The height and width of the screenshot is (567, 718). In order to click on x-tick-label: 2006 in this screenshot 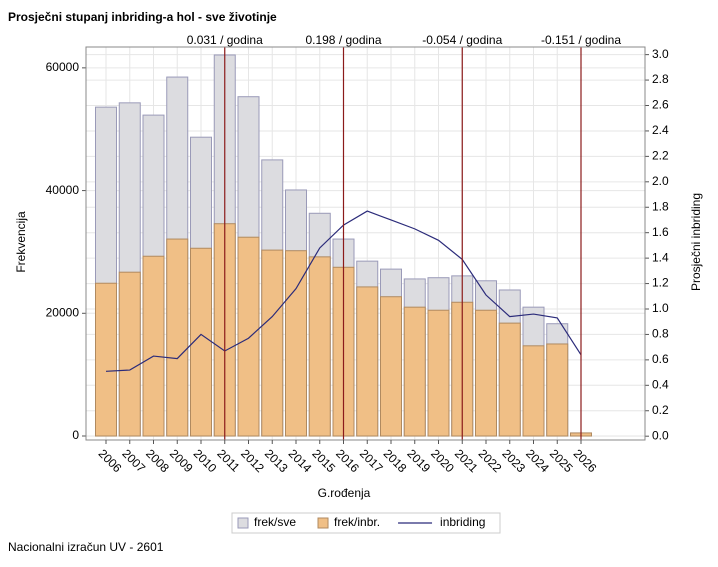, I will do `click(110, 460)`.